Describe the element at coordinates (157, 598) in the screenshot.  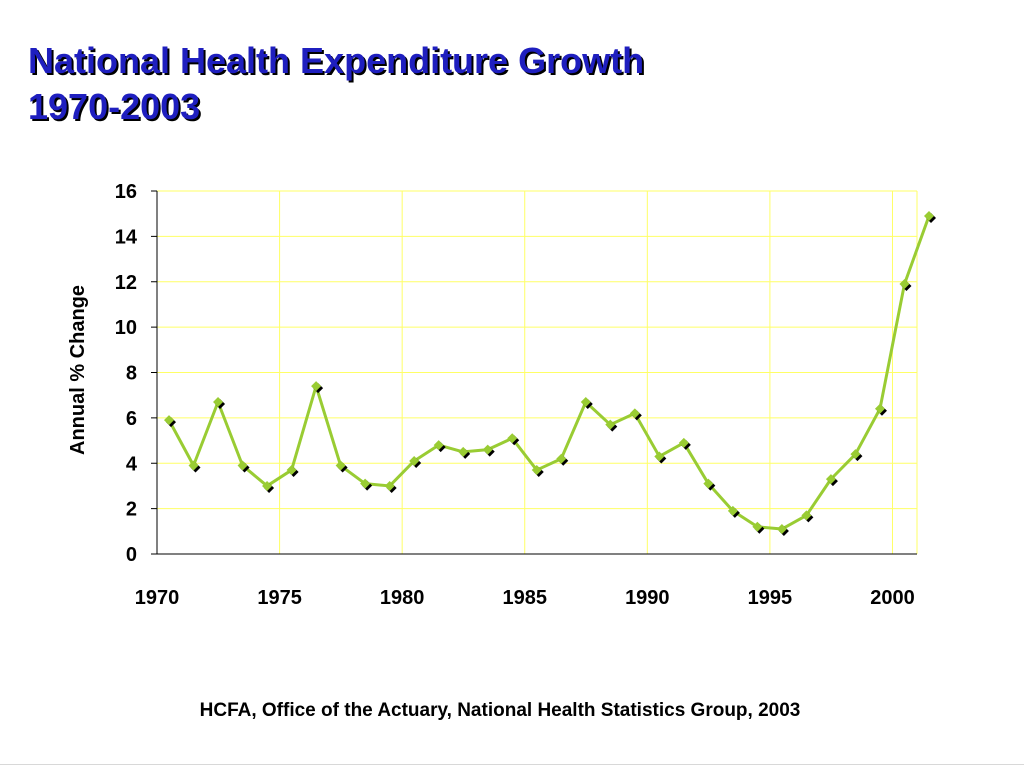
I see `x-tick-label: 1970` at that location.